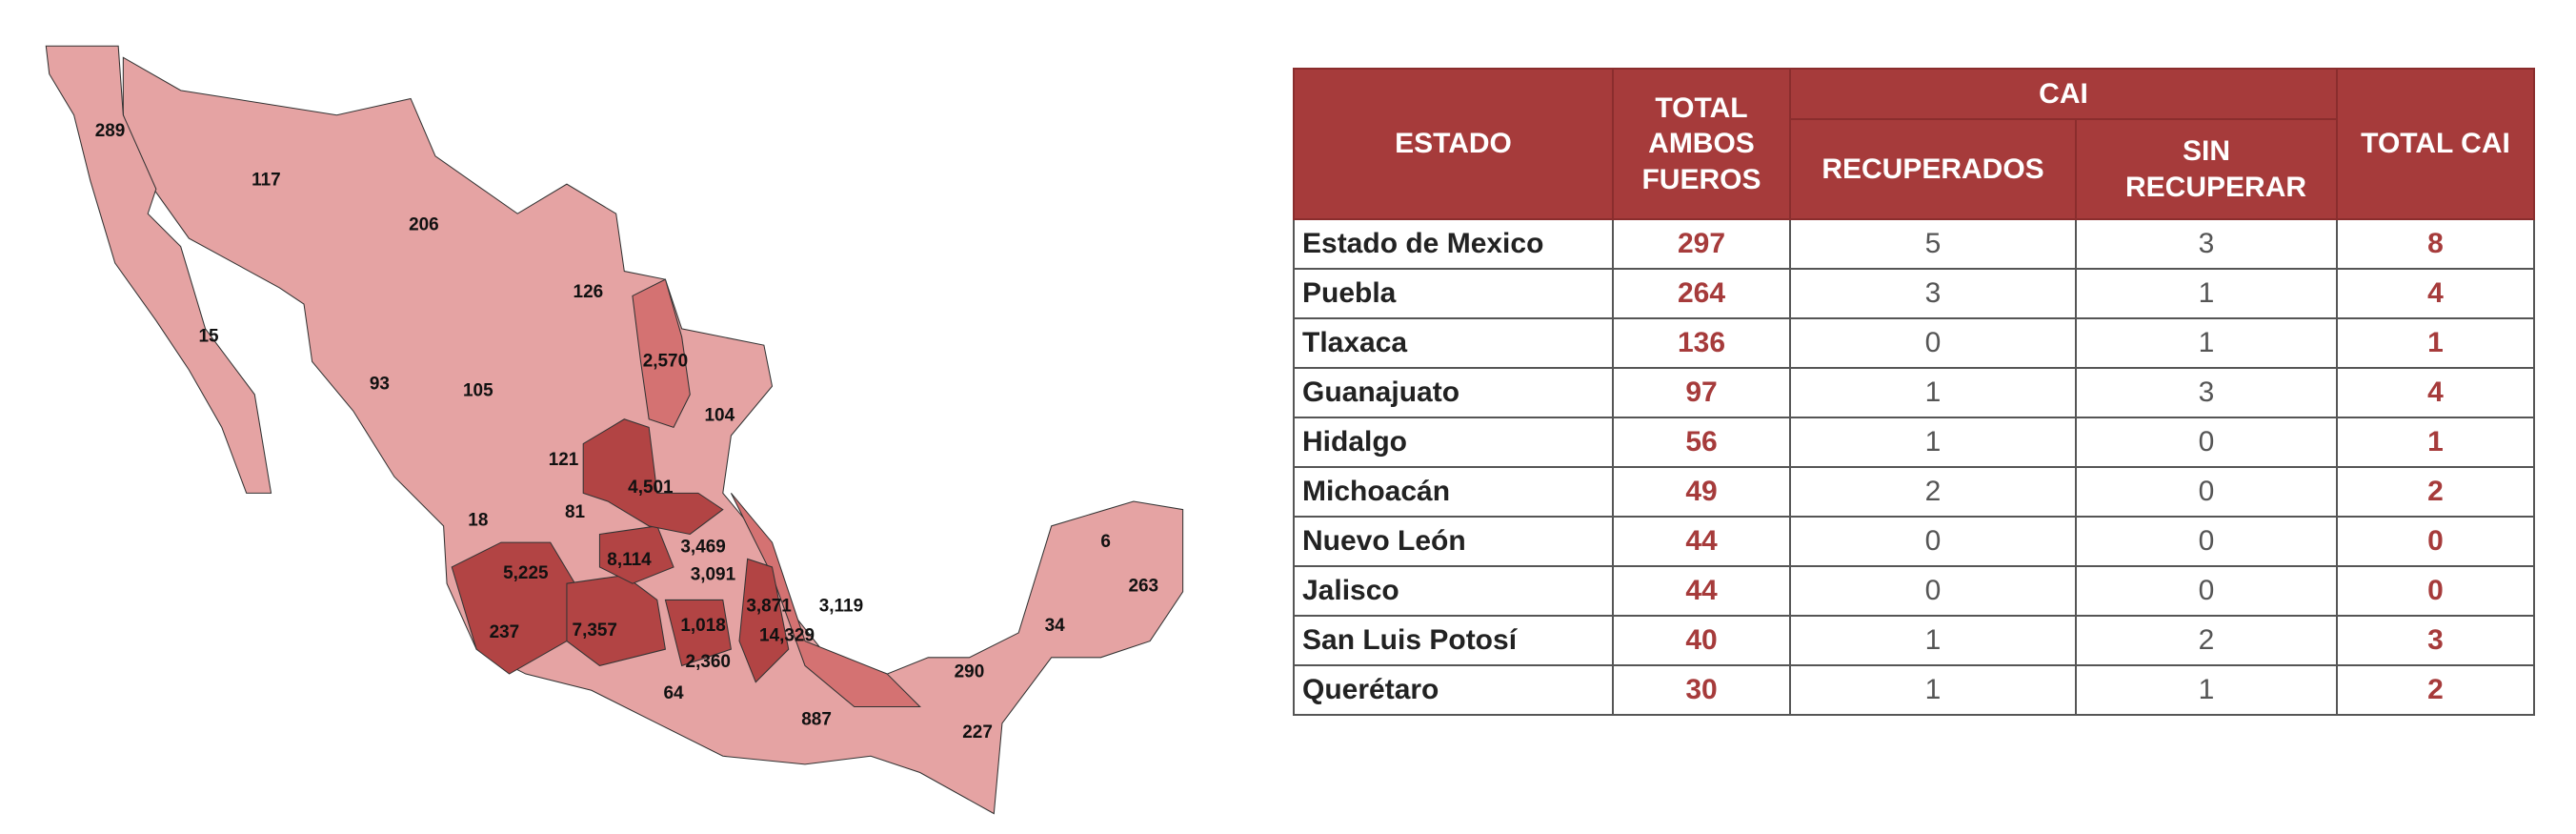 The height and width of the screenshot is (834, 2576). What do you see at coordinates (1453, 492) in the screenshot?
I see `cell: Michoacán` at bounding box center [1453, 492].